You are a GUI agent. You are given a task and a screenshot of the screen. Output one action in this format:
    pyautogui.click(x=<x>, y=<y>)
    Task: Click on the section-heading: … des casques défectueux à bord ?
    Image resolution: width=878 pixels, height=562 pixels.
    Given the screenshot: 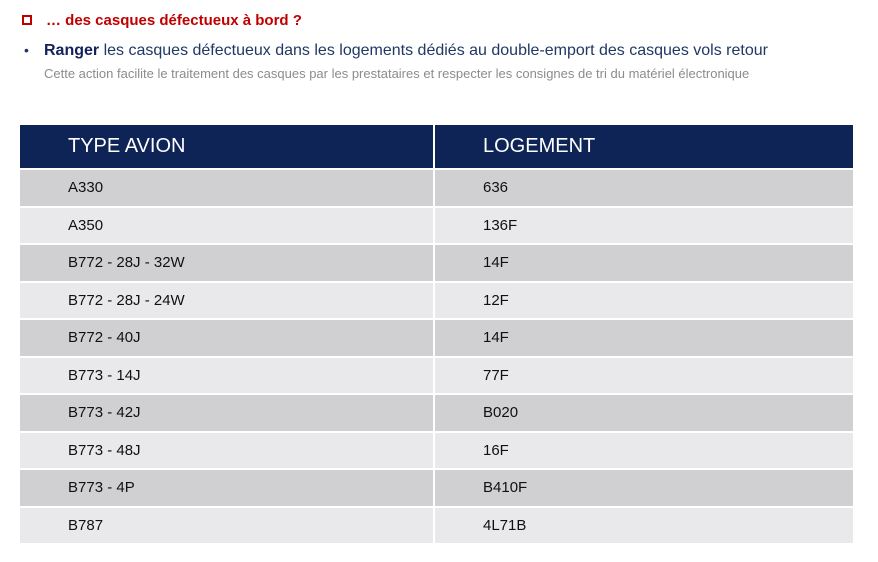 What is the action you would take?
    pyautogui.click(x=162, y=20)
    